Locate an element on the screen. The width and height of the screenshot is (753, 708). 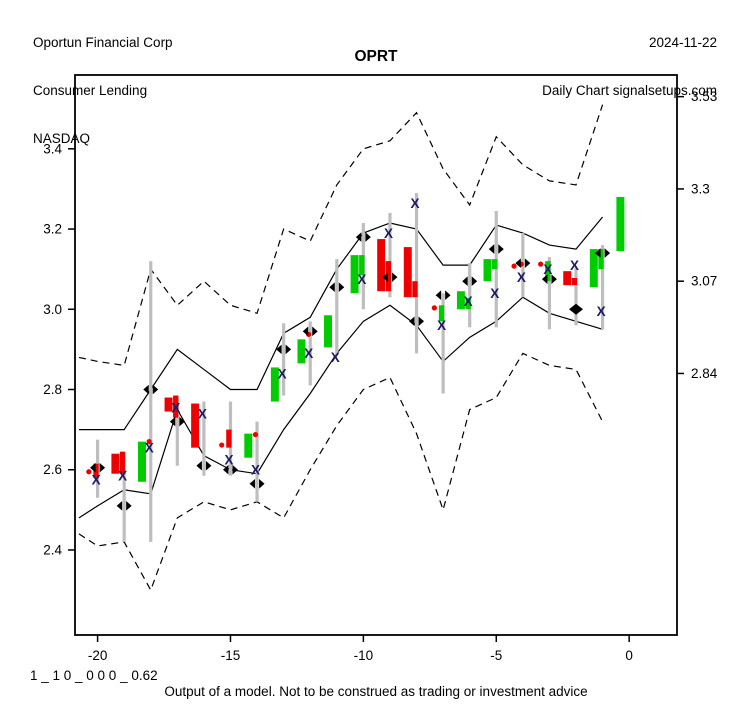
left-axis-tick-label: 2.4 is located at coordinates (52, 549).